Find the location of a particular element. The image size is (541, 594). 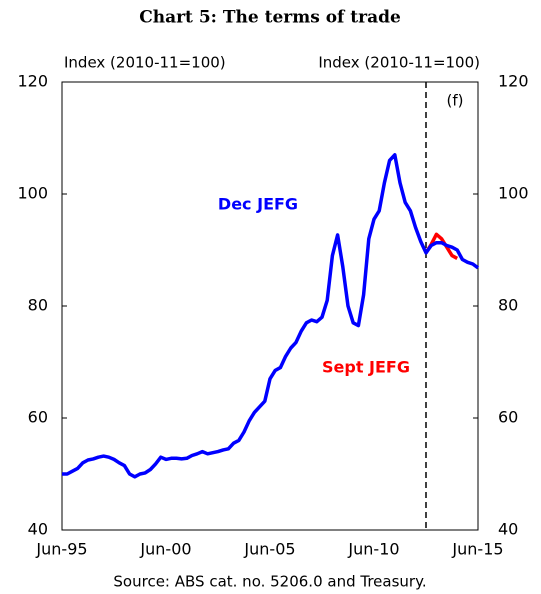

chart-title: Chart 5: The terms of trade is located at coordinates (270, 18).